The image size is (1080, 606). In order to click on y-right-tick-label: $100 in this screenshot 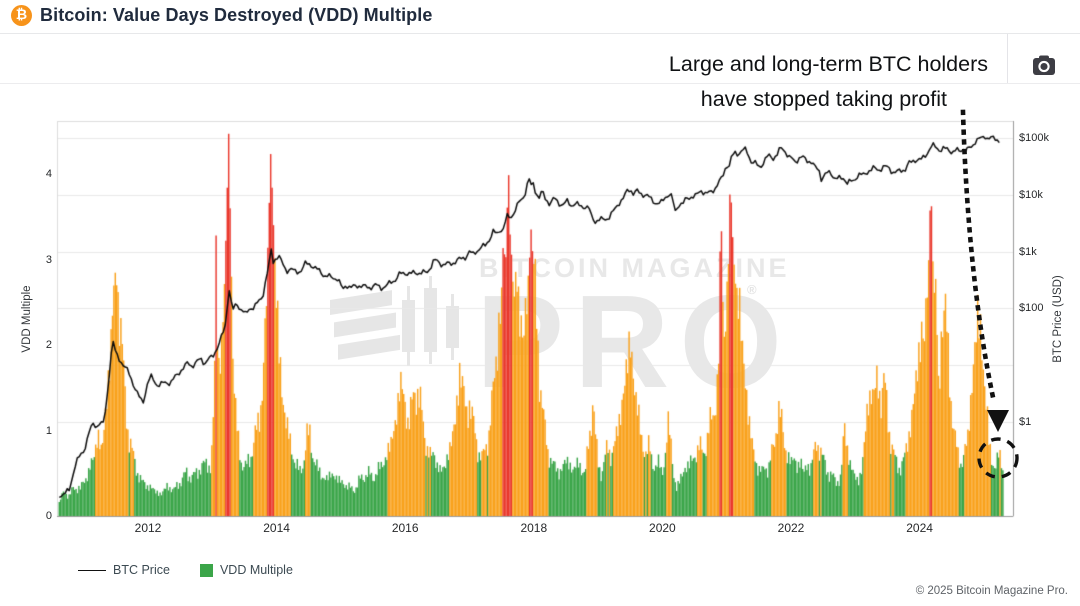, I will do `click(1031, 308)`.